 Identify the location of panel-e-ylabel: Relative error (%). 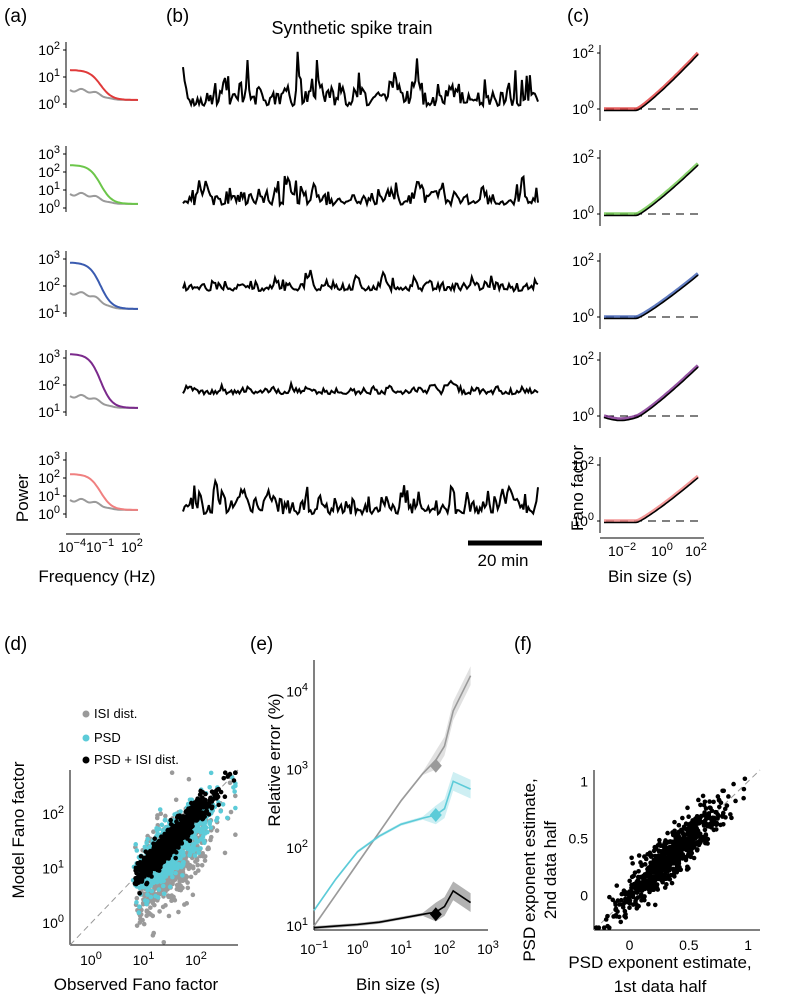
(274, 759).